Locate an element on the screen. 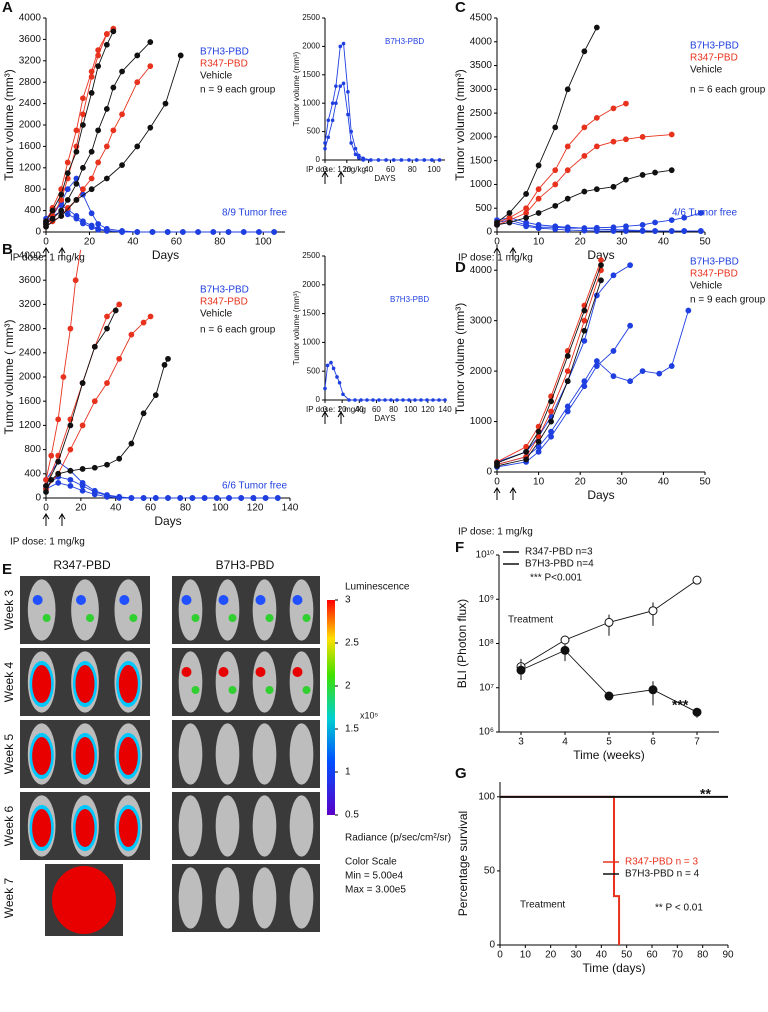 This screenshot has height=1012, width=768. legend-entry: B7H3-PBD is located at coordinates (714, 262).